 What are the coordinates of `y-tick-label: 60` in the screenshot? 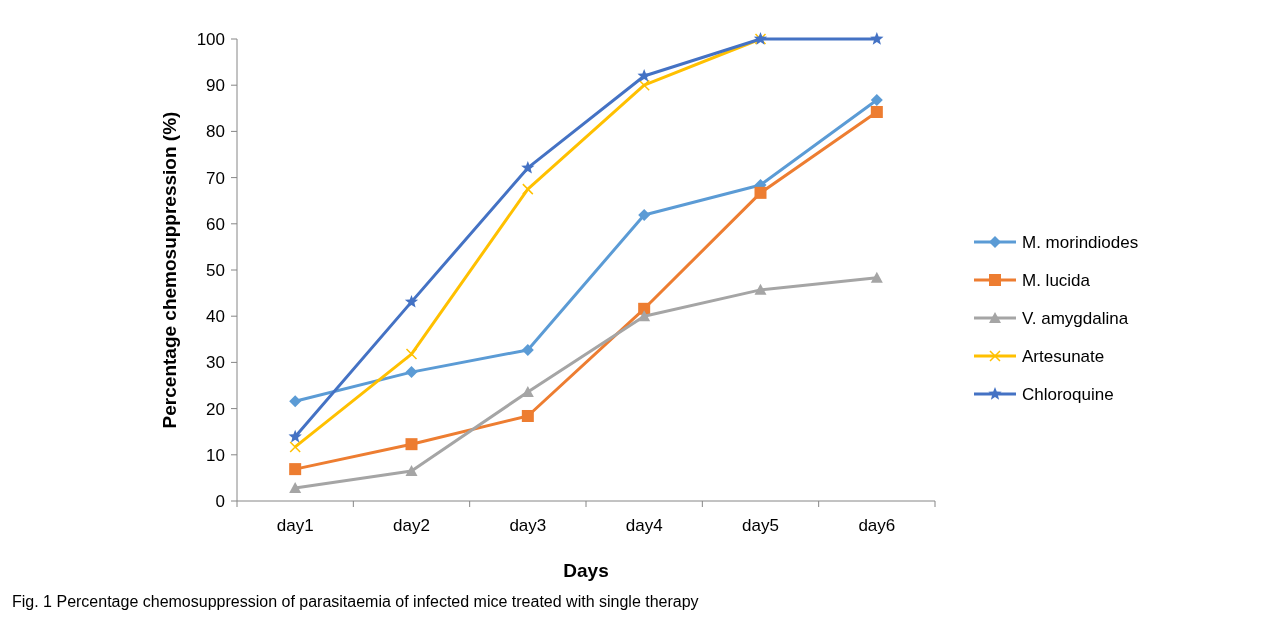 It's located at (215, 224).